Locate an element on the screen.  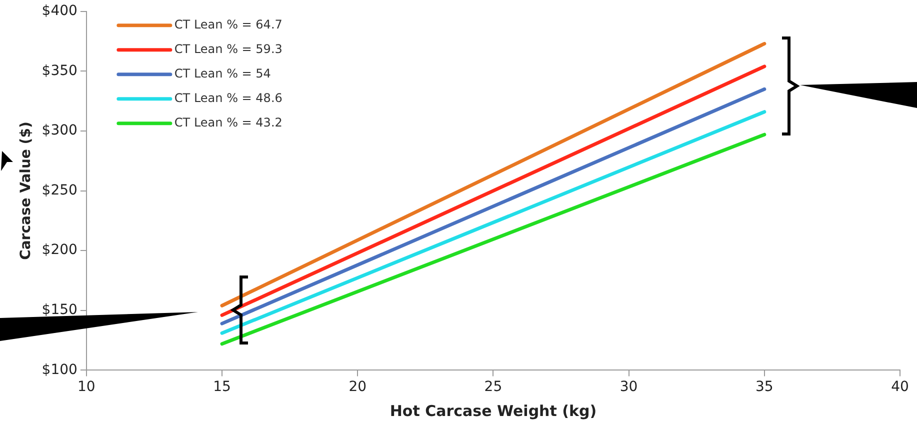
y-tick-label: $400 is located at coordinates (60, 11).